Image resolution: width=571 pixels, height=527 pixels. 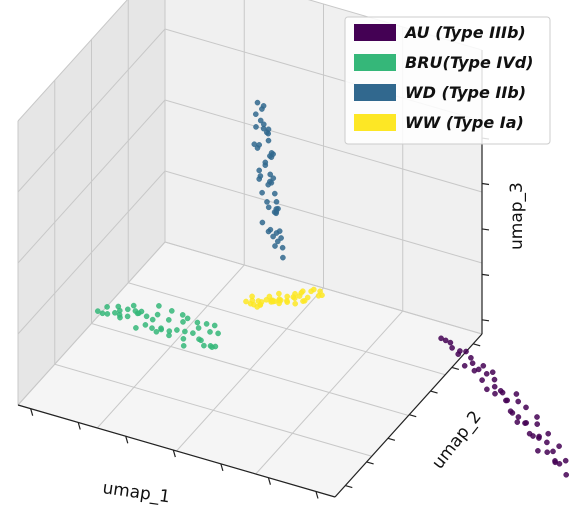 I want to click on legend-label: AU (Type IIIb), so click(x=464, y=32).